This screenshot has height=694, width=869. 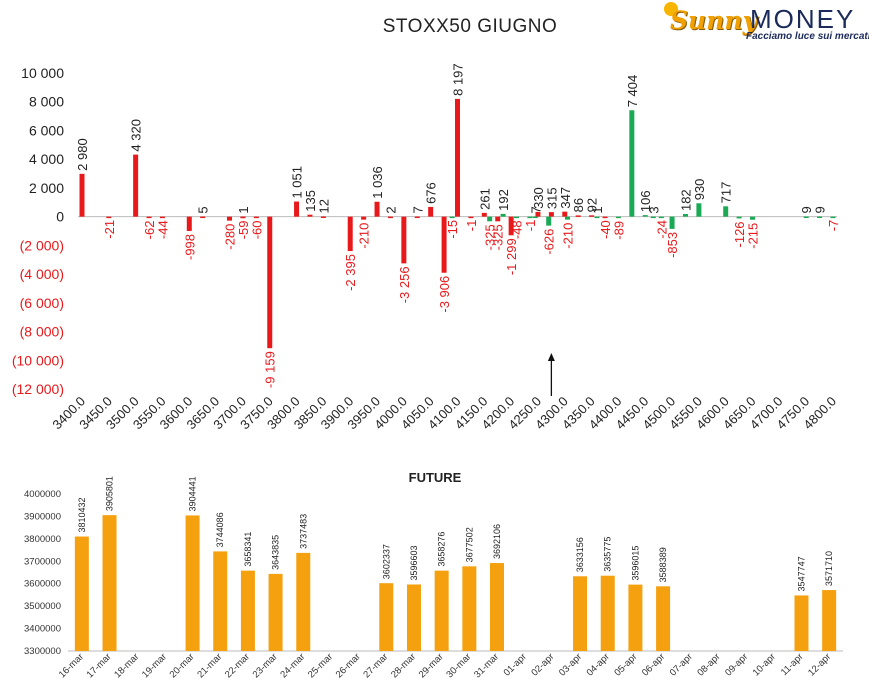 I want to click on y-tick-label: 3700000, so click(x=42, y=561).